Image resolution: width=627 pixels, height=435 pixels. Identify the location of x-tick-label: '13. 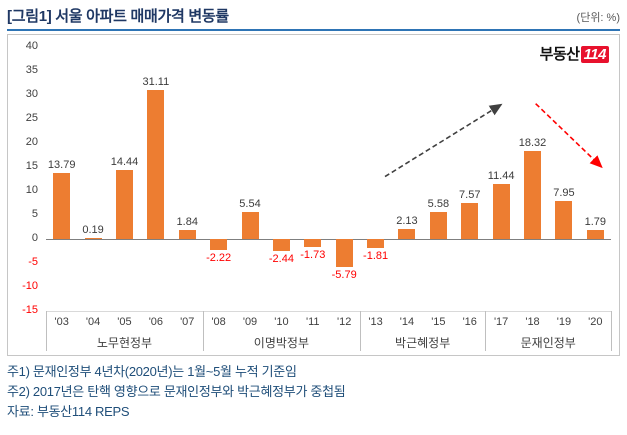
(375, 322).